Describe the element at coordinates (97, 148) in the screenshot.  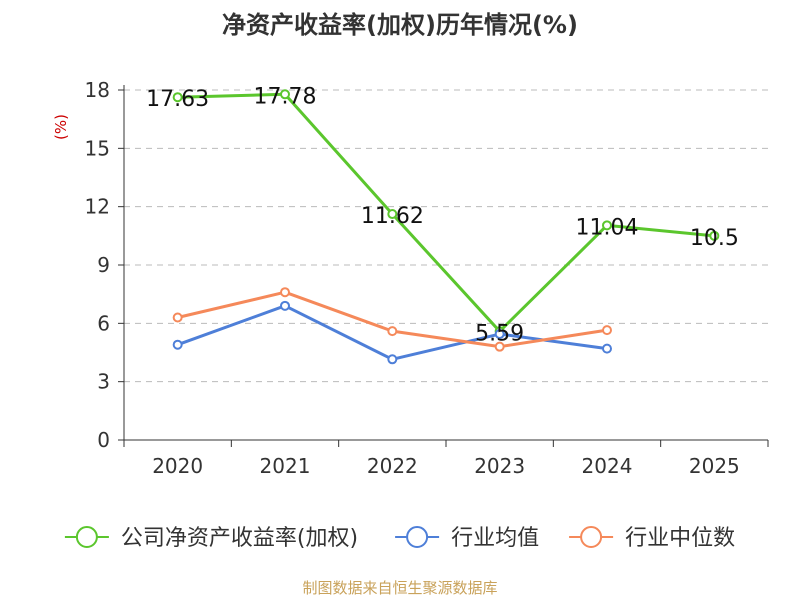
I see `y-tick-label: 15` at that location.